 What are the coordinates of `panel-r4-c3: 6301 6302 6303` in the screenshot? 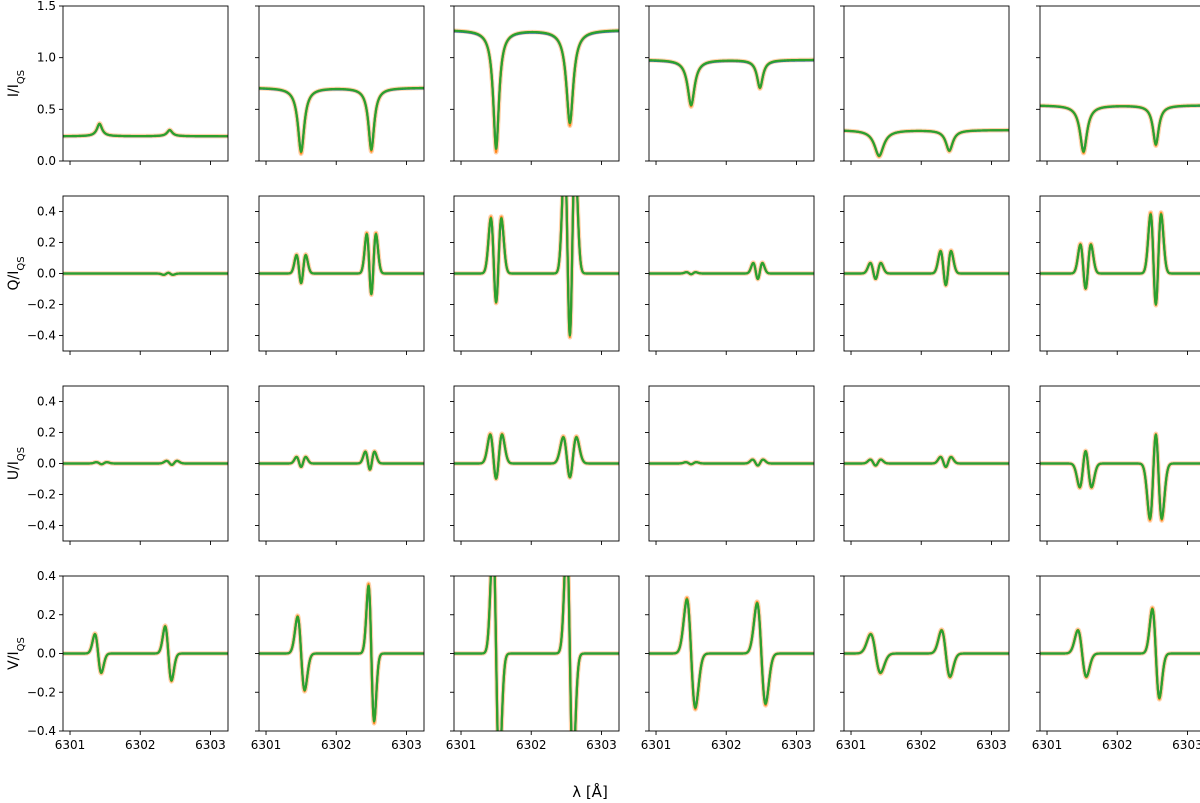 It's located at (533, 663).